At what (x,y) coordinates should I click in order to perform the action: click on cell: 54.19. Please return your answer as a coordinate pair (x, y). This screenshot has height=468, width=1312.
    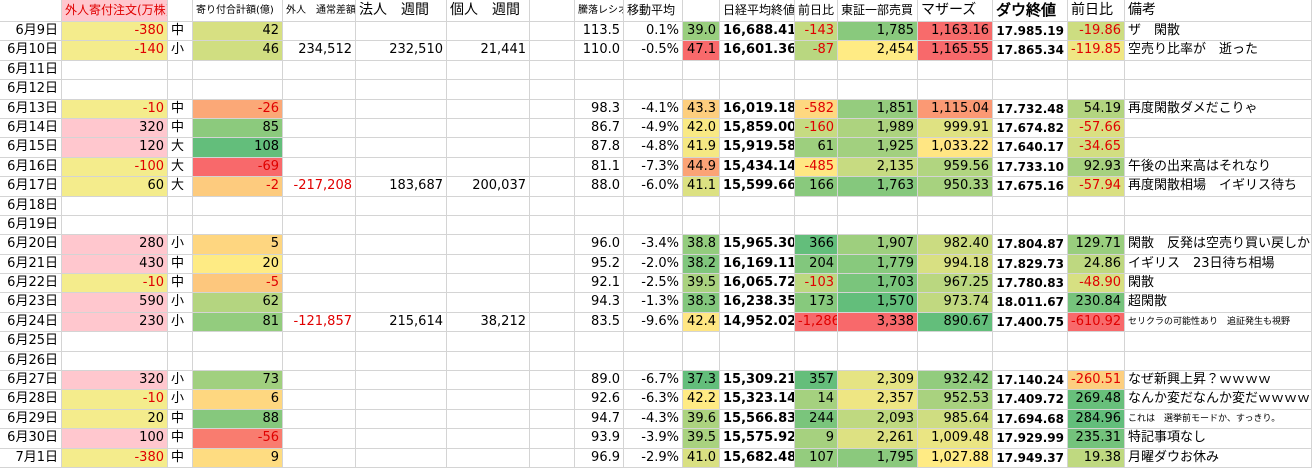
    Looking at the image, I should click on (1096, 109).